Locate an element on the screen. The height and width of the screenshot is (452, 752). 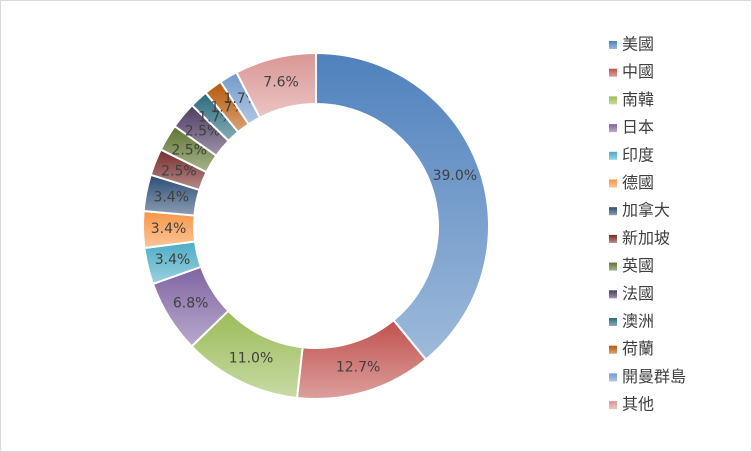
legend-label: 開曼群島 is located at coordinates (654, 376).